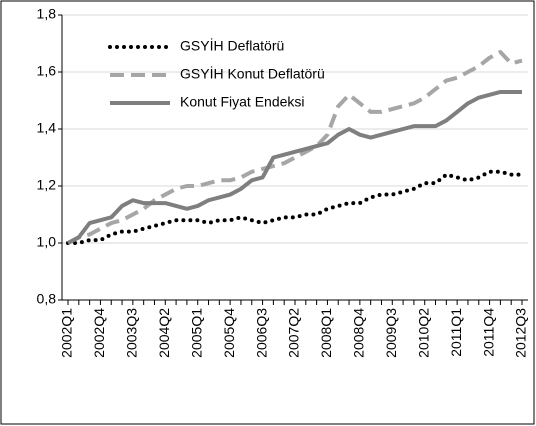 The image size is (536, 426). I want to click on y-tick-label: 1,4, so click(47, 128).